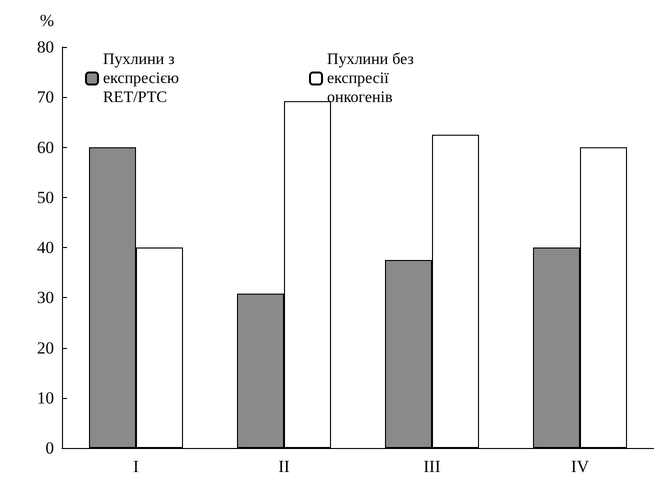 The height and width of the screenshot is (485, 654). I want to click on y-tick-label: 40, so click(45, 247).